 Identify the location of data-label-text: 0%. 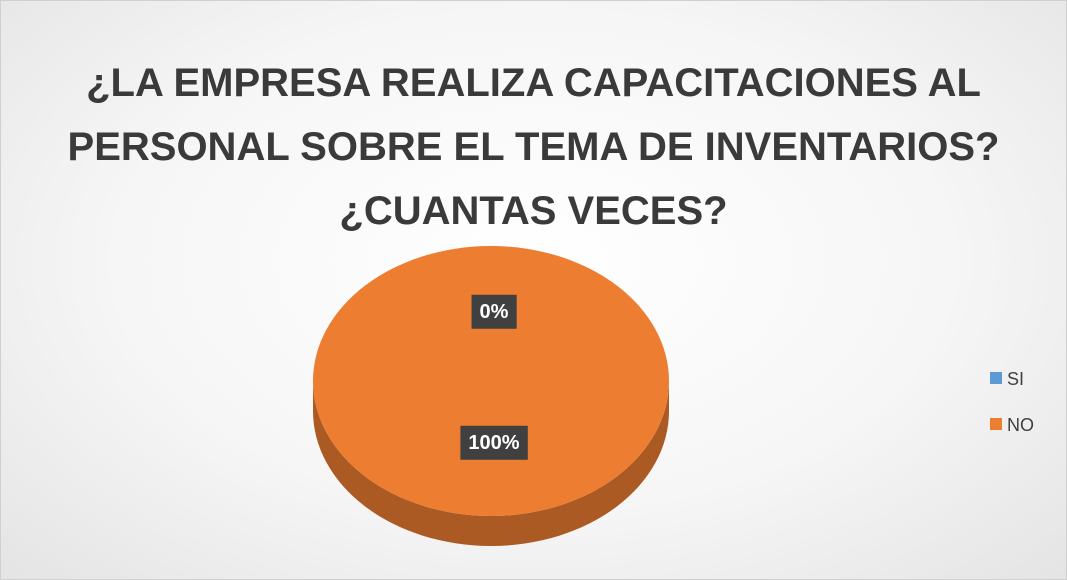
(494, 312).